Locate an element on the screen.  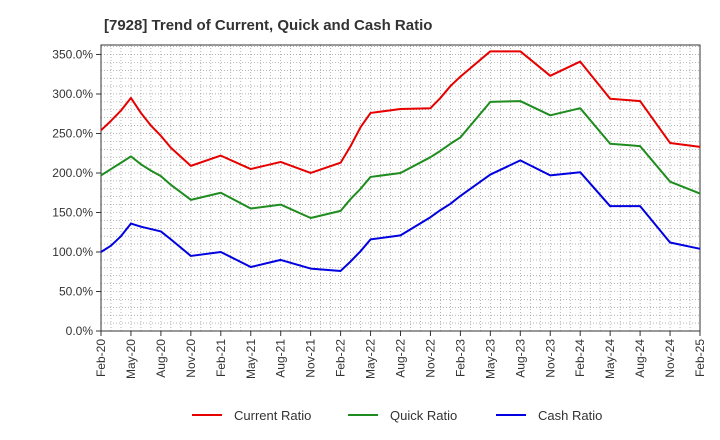
y-tick-label: 100.0% is located at coordinates (72, 252).